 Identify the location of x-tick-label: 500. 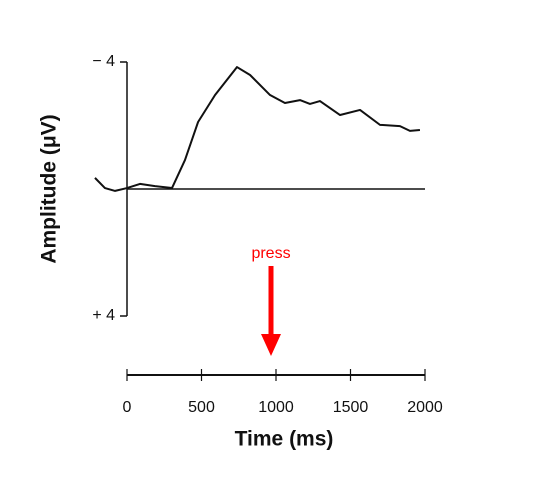
(201, 407).